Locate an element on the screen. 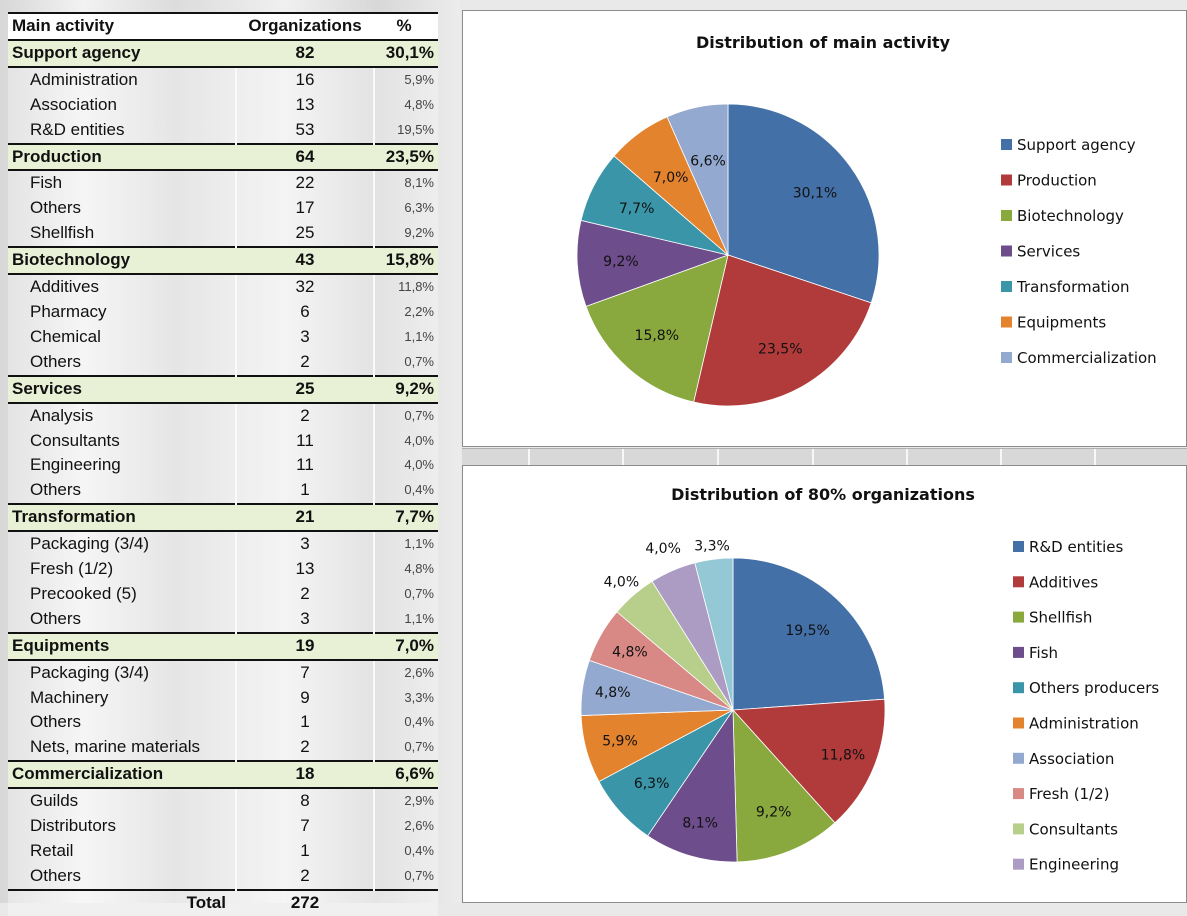 This screenshot has width=1187, height=916. table-header-row: Main activity Organizations % is located at coordinates (223, 26).